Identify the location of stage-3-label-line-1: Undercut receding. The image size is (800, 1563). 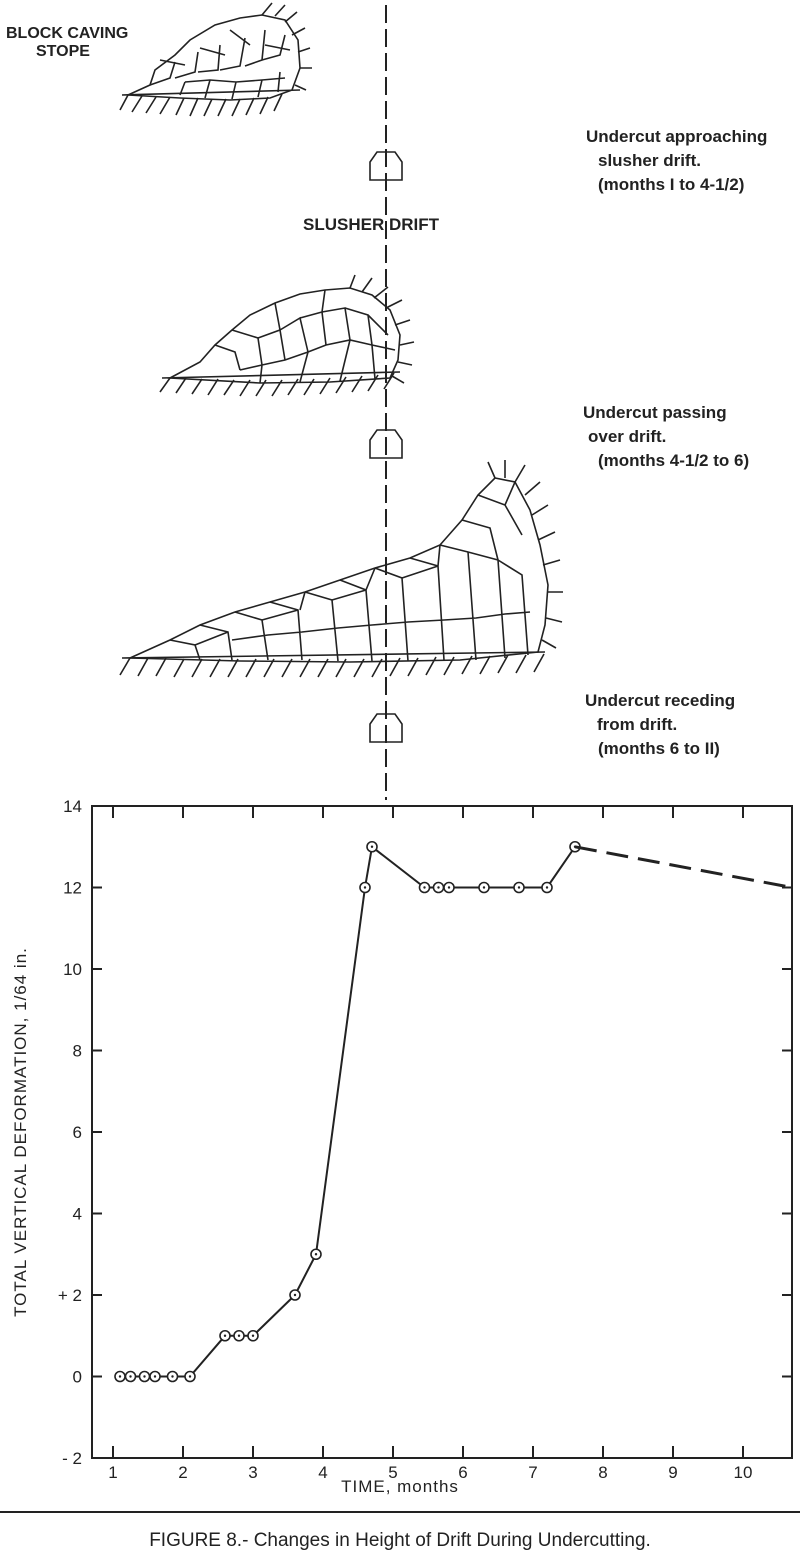
(660, 700).